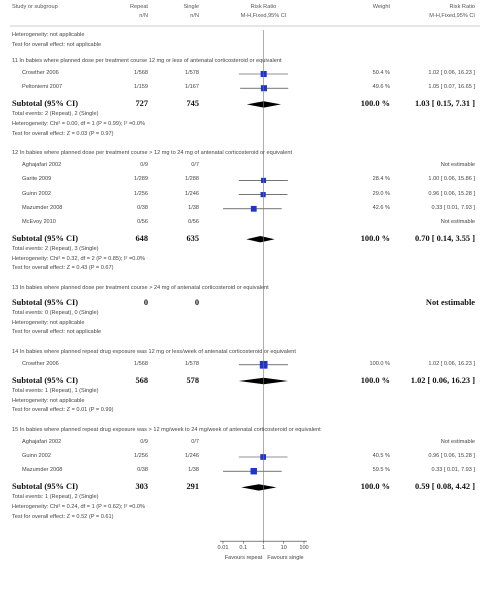 The width and height of the screenshot is (491, 600). Describe the element at coordinates (142, 222) in the screenshot. I see `study-repeat: 0/56` at that location.